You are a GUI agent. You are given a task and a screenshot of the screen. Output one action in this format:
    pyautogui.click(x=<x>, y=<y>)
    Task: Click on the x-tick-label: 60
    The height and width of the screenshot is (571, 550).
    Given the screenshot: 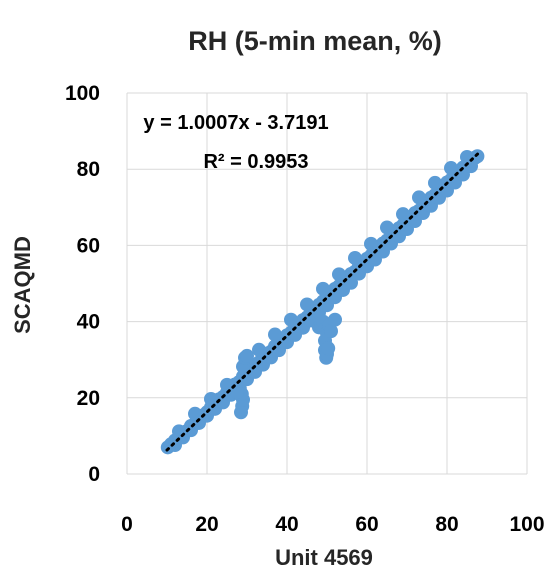 What is the action you would take?
    pyautogui.click(x=366, y=524)
    